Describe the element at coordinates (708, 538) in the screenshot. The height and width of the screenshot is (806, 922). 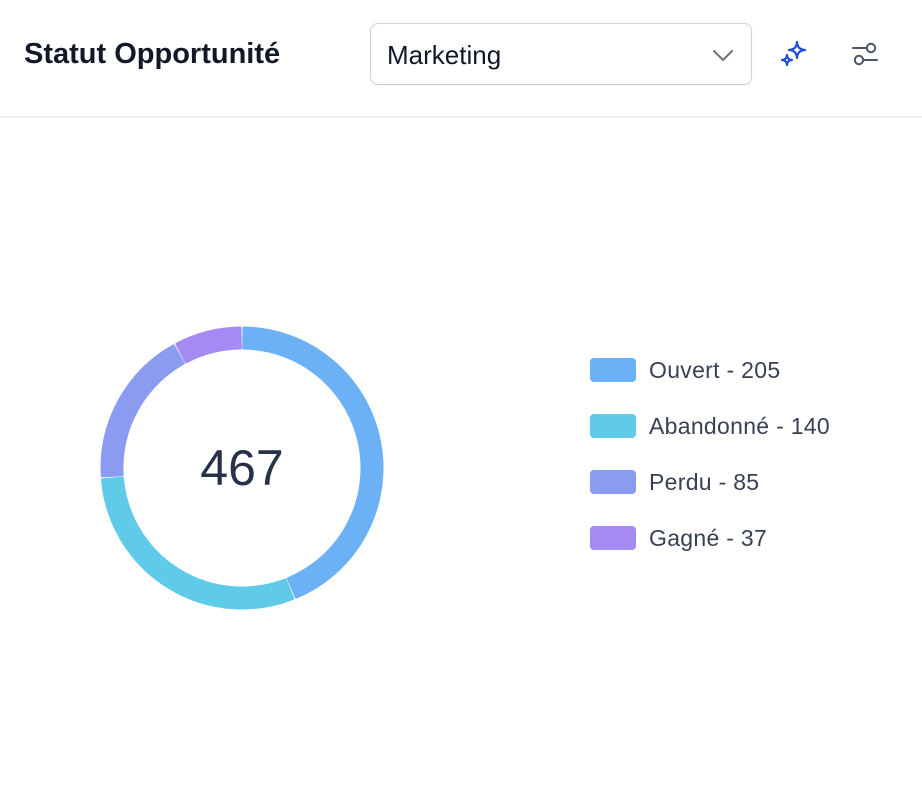
I see `legend-label: Gagné - 37` at that location.